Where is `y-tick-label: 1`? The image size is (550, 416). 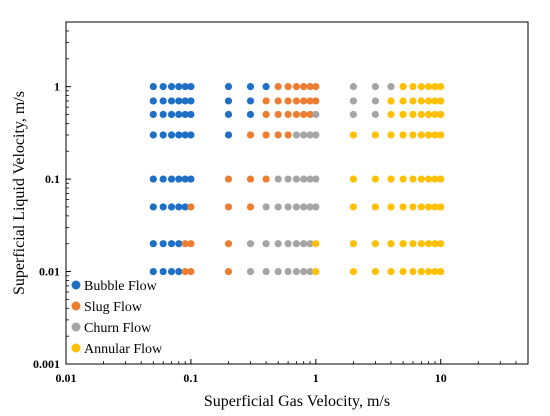
y-tick-label: 1 is located at coordinates (57, 87).